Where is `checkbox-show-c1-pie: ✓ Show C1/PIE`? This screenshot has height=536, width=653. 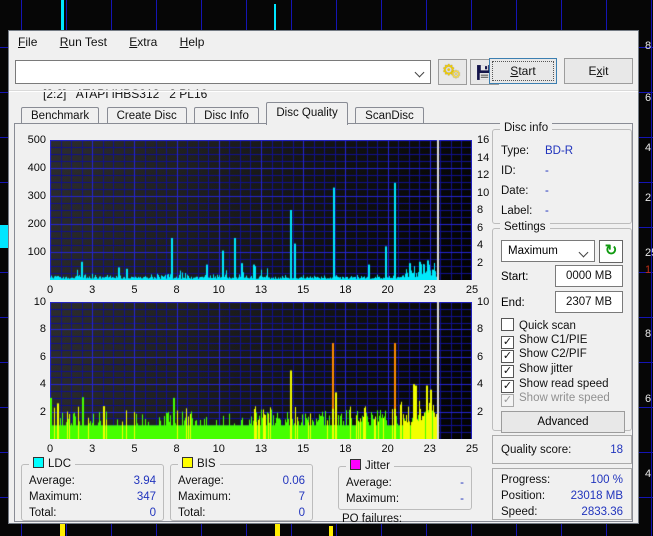 checkbox-show-c1-pie: ✓ Show C1/PIE is located at coordinates (544, 341).